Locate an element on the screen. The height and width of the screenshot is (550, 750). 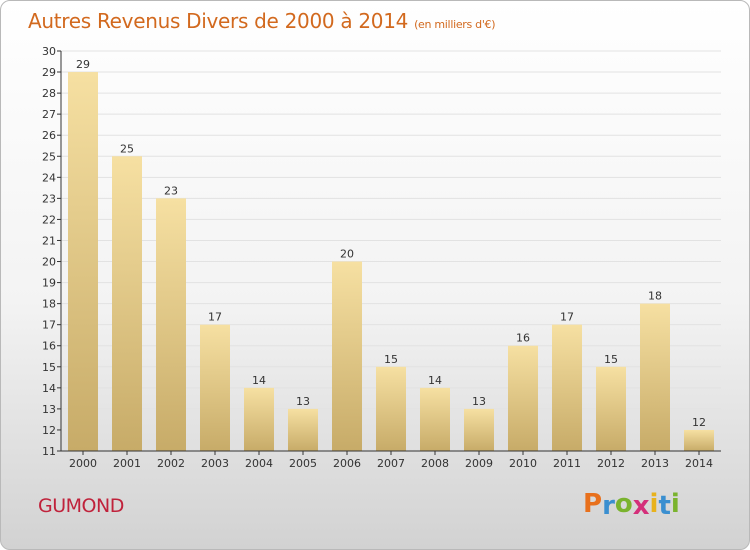
y-tick-label: 26 is located at coordinates (49, 135).